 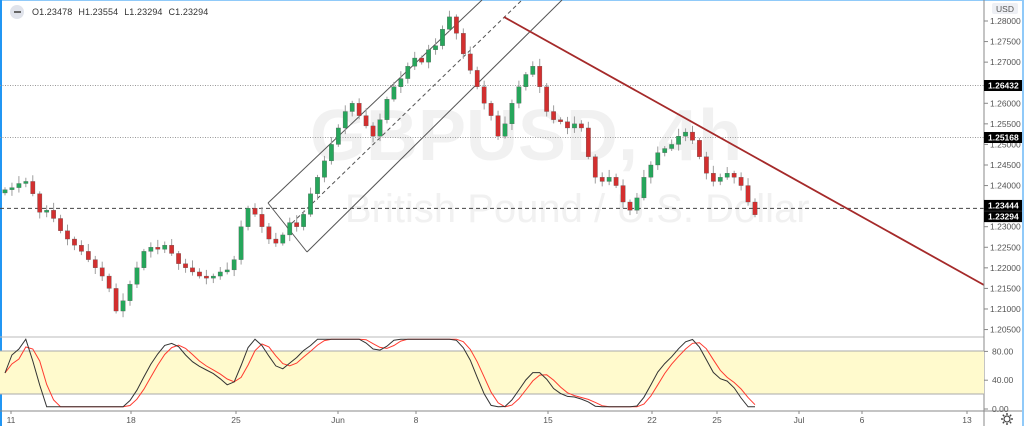 I want to click on ohlc-high: H1.23554, so click(x=98, y=12).